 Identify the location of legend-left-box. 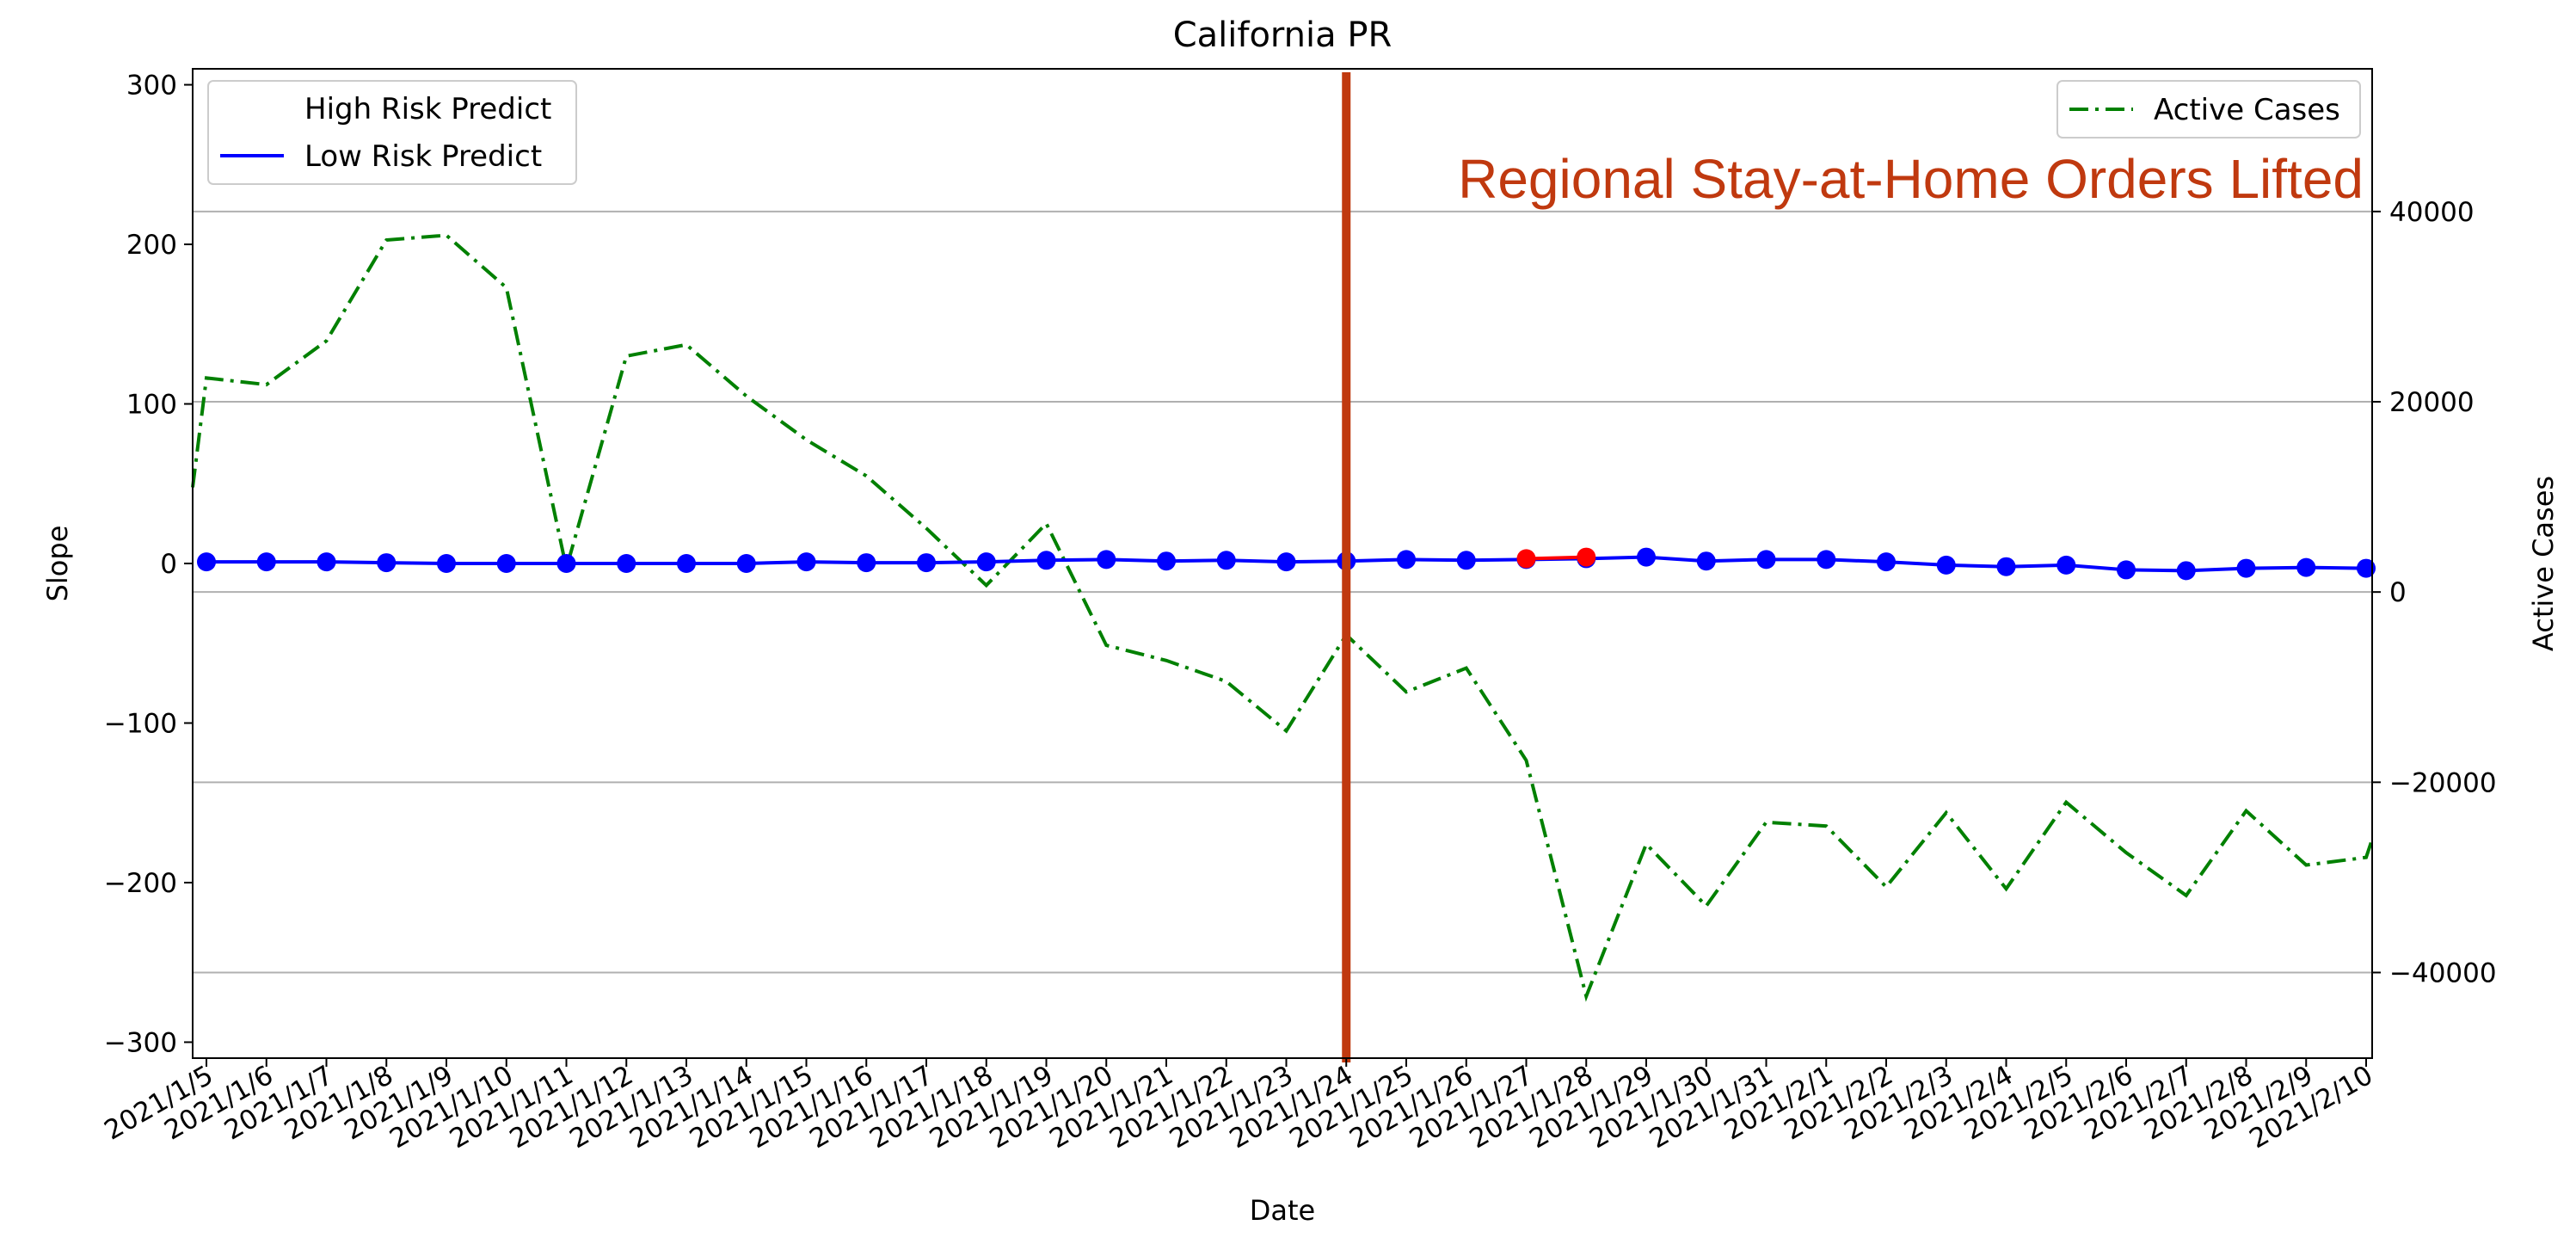
(392, 132).